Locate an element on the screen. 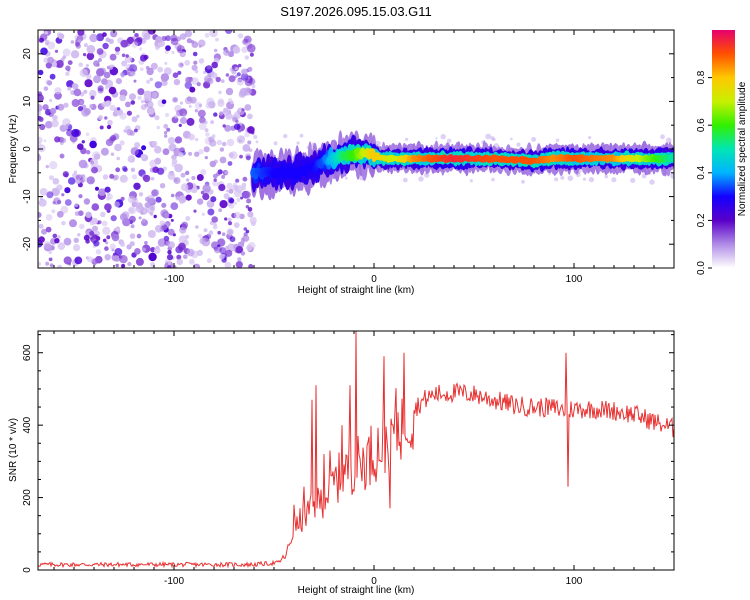 The image size is (750, 600). snr-ylabel: SNR (10 * v/v) is located at coordinates (13, 450).